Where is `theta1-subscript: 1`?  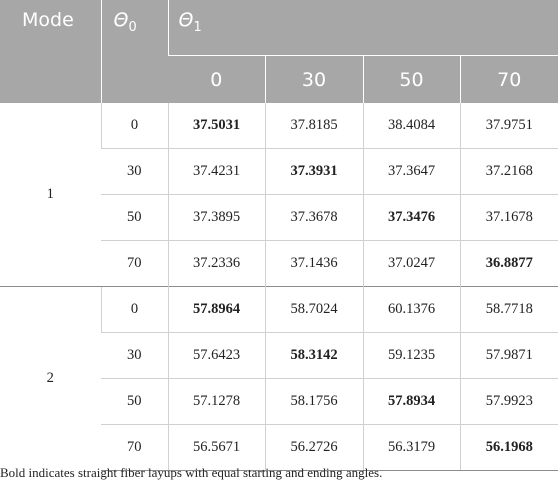 theta1-subscript: 1 is located at coordinates (197, 27).